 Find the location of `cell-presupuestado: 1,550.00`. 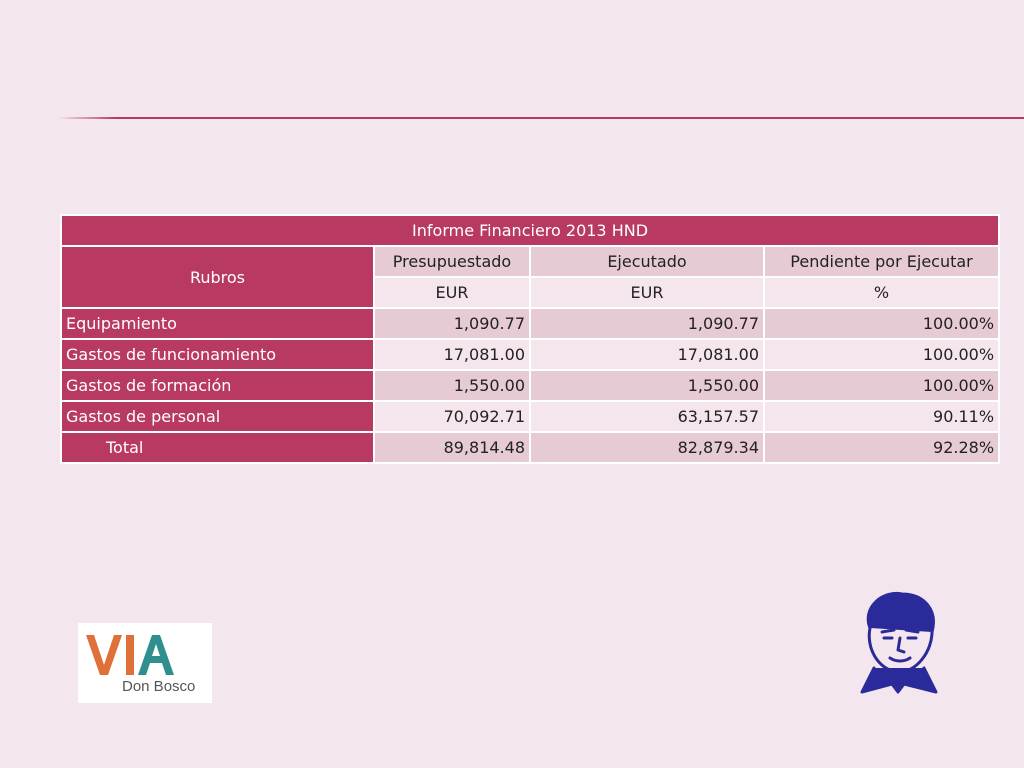

cell-presupuestado: 1,550.00 is located at coordinates (452, 385).